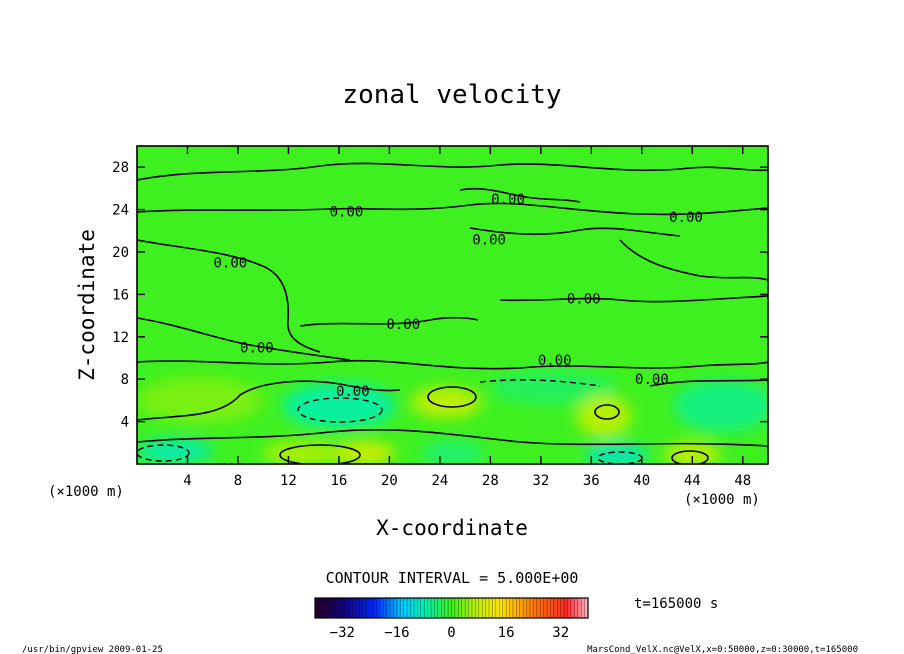  Describe the element at coordinates (439, 481) in the screenshot. I see `x-tick-label: 24` at that location.